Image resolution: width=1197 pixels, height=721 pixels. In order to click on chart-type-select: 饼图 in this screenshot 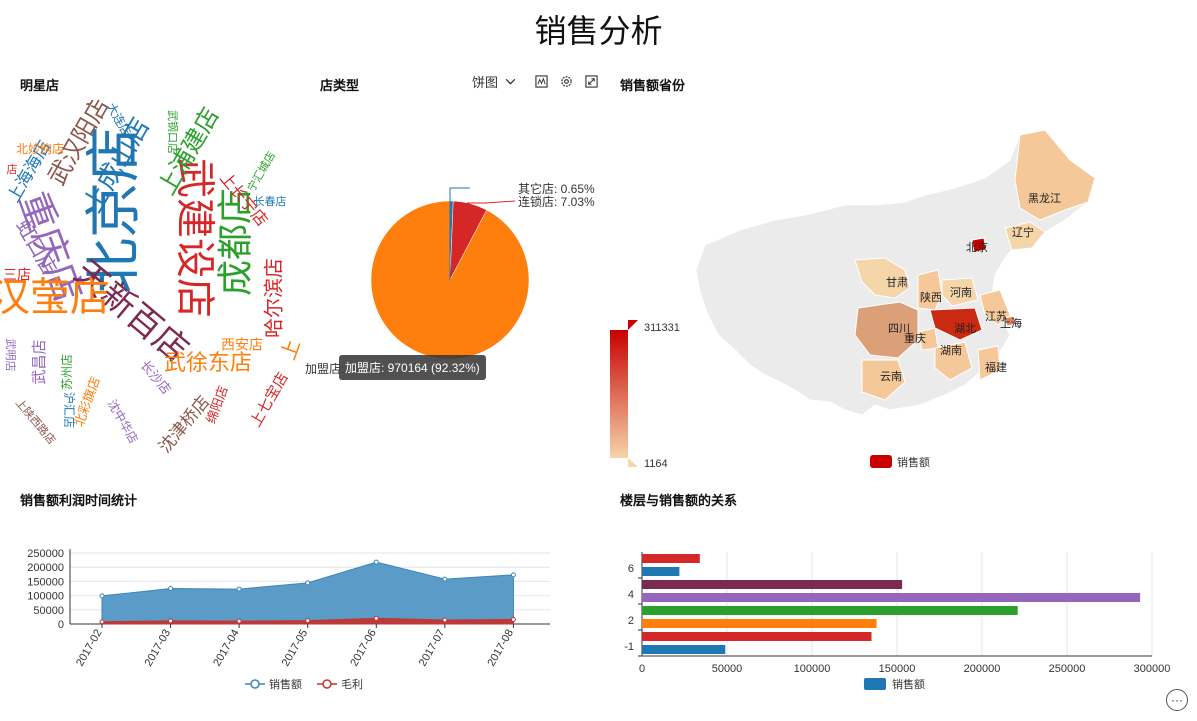, I will do `click(494, 81)`.